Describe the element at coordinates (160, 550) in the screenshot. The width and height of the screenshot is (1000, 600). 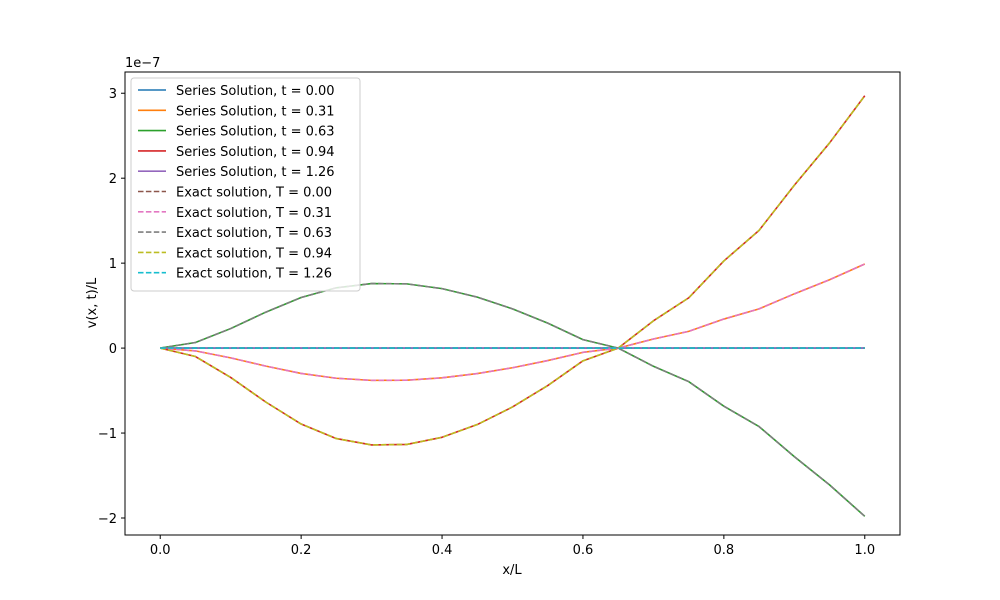
I see `x-tick-label: 0.0` at that location.